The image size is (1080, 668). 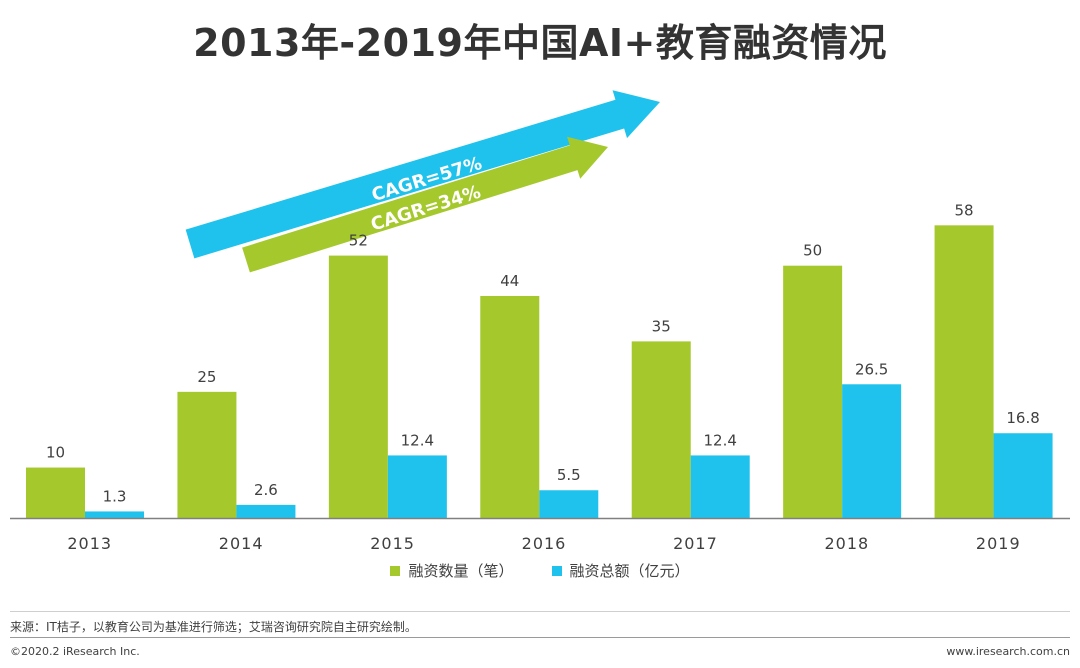 I want to click on x-tick-label-2013: 2013, so click(x=89, y=543).